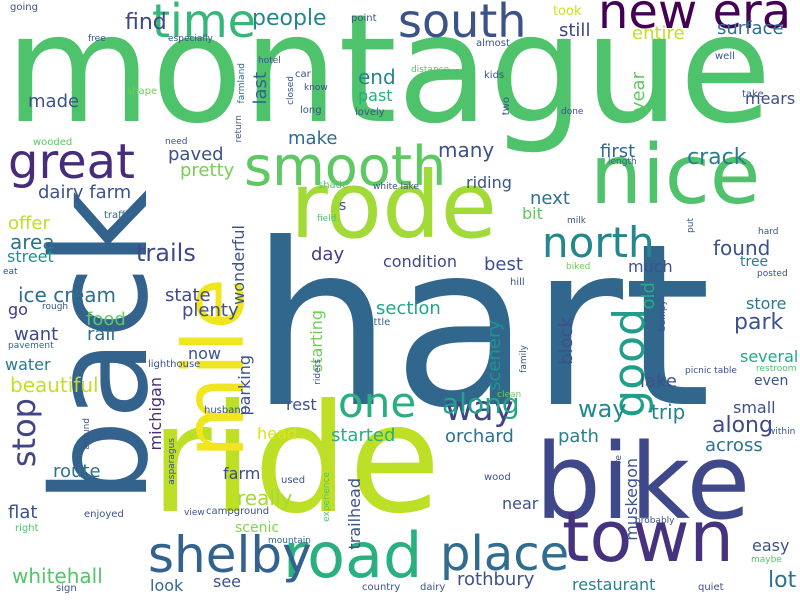 The width and height of the screenshot is (800, 600). What do you see at coordinates (53, 142) in the screenshot?
I see `cloud-word: wooded` at bounding box center [53, 142].